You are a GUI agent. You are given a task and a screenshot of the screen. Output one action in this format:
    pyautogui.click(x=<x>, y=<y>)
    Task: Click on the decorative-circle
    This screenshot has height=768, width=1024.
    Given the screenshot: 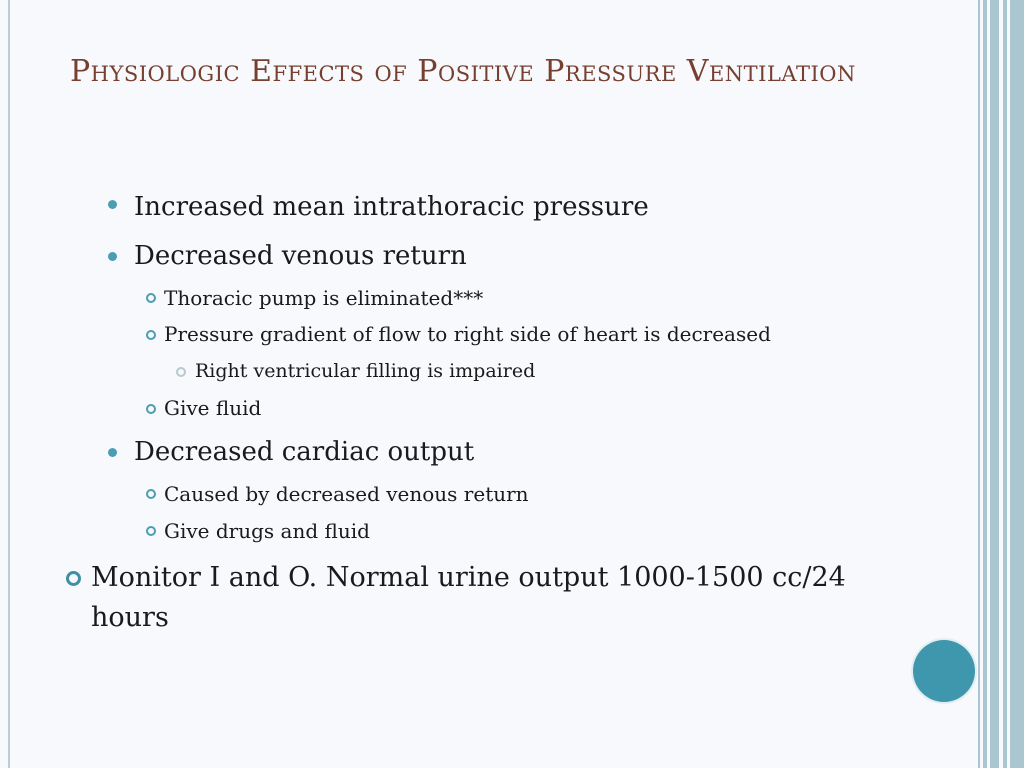 What is the action you would take?
    pyautogui.click(x=944, y=671)
    